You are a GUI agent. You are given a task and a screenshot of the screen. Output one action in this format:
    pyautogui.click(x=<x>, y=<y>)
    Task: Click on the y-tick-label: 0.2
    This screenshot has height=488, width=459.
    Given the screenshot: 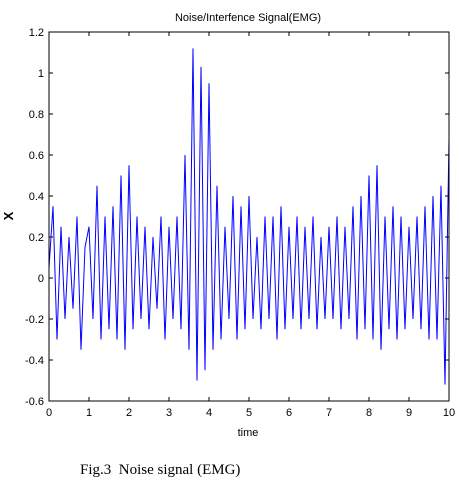 What is the action you would take?
    pyautogui.click(x=36, y=238)
    